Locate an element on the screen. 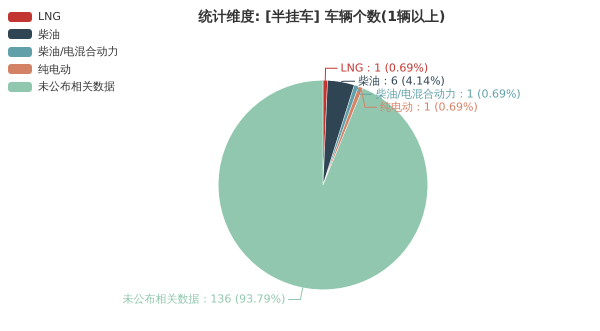 Image resolution: width=600 pixels, height=331 pixels. category-label: 纯电动 : 1 (0.69%) is located at coordinates (429, 107).